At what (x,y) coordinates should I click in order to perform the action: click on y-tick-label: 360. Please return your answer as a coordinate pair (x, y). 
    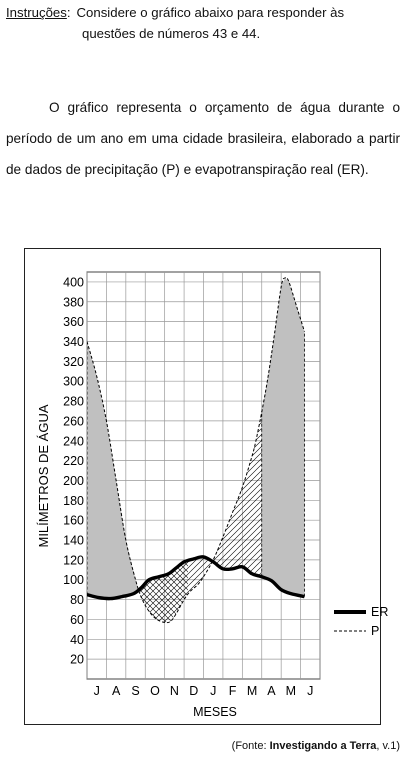
    Looking at the image, I should click on (73, 322).